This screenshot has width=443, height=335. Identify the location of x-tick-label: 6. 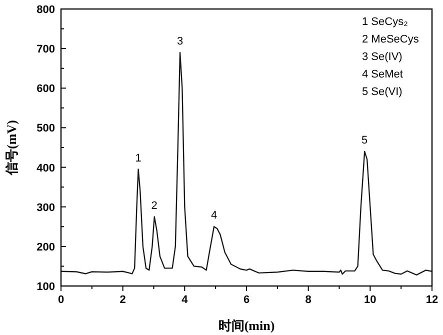
(246, 300).